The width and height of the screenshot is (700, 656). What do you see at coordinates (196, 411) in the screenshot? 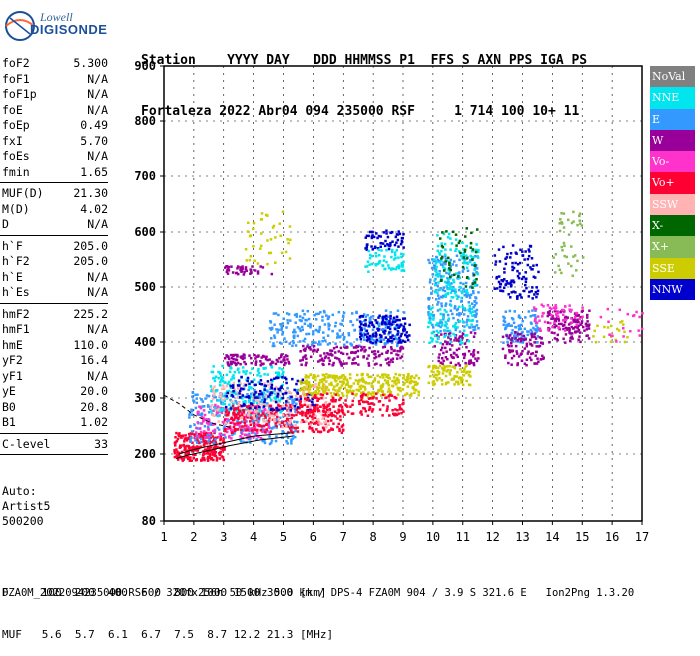
I see `trace-dashed` at bounding box center [196, 411].